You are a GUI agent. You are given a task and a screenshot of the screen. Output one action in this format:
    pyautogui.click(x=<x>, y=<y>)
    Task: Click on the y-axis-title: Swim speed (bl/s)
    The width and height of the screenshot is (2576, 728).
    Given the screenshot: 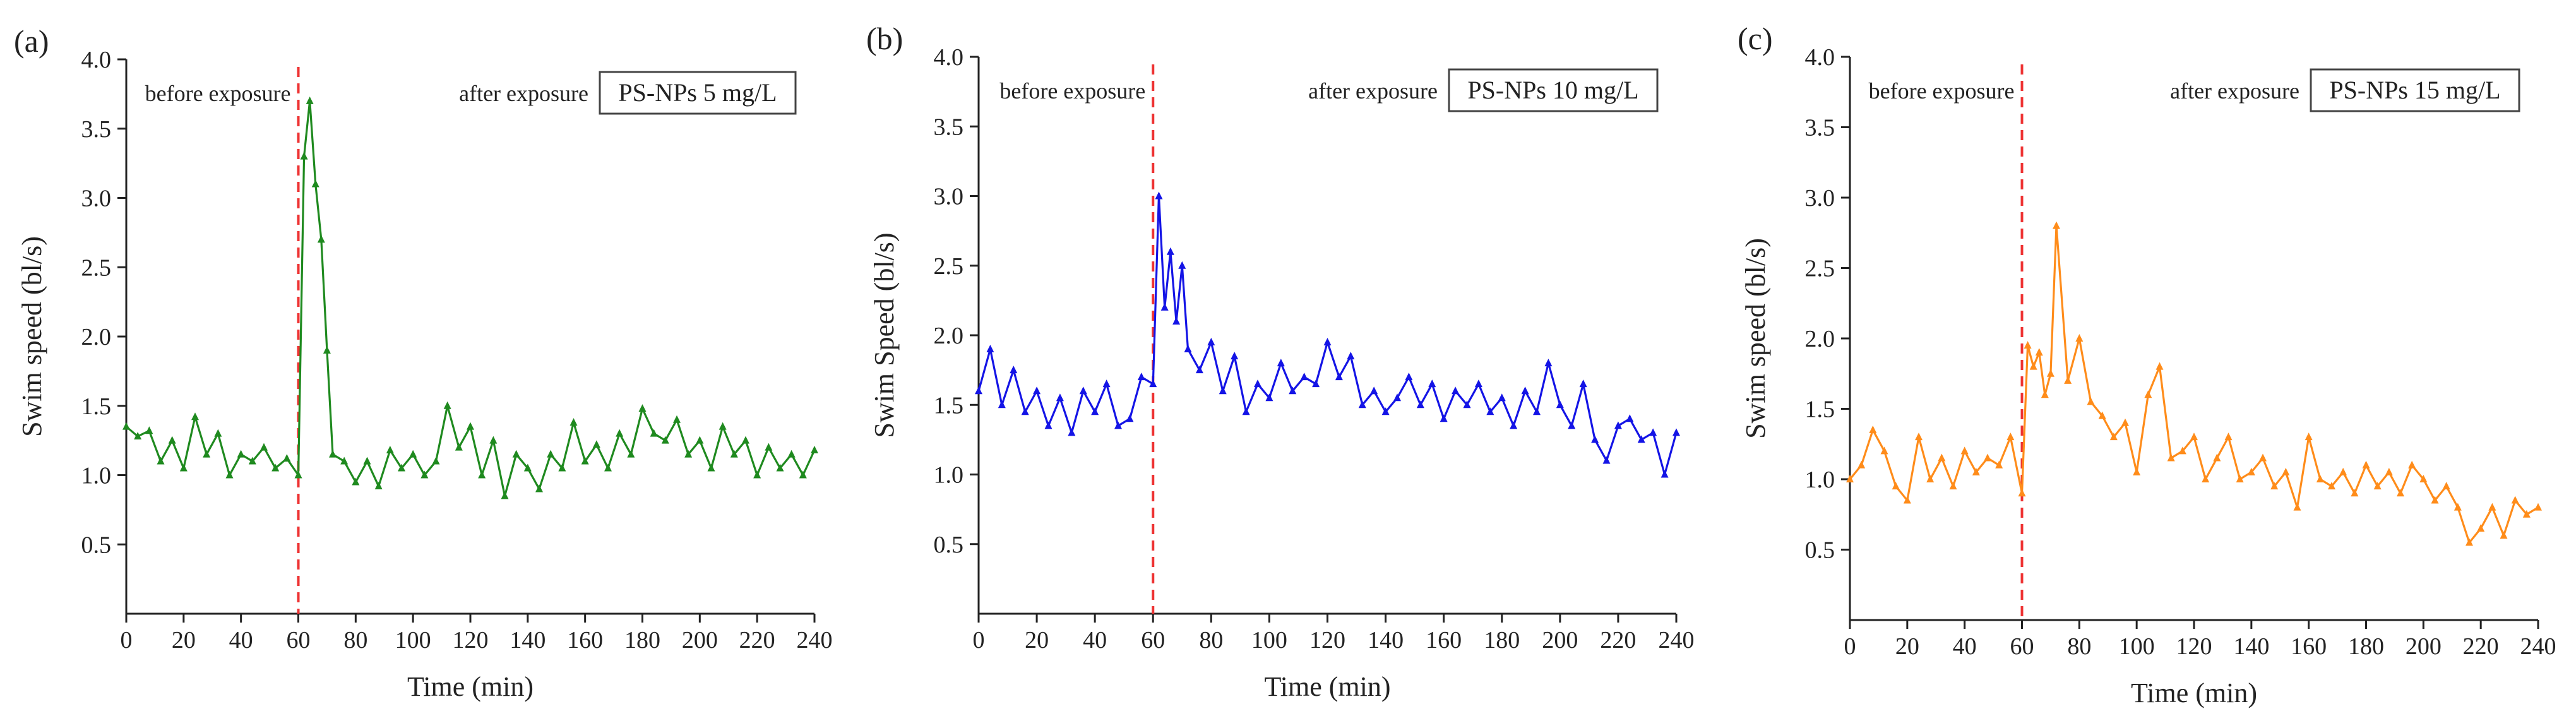 What is the action you would take?
    pyautogui.click(x=1755, y=338)
    